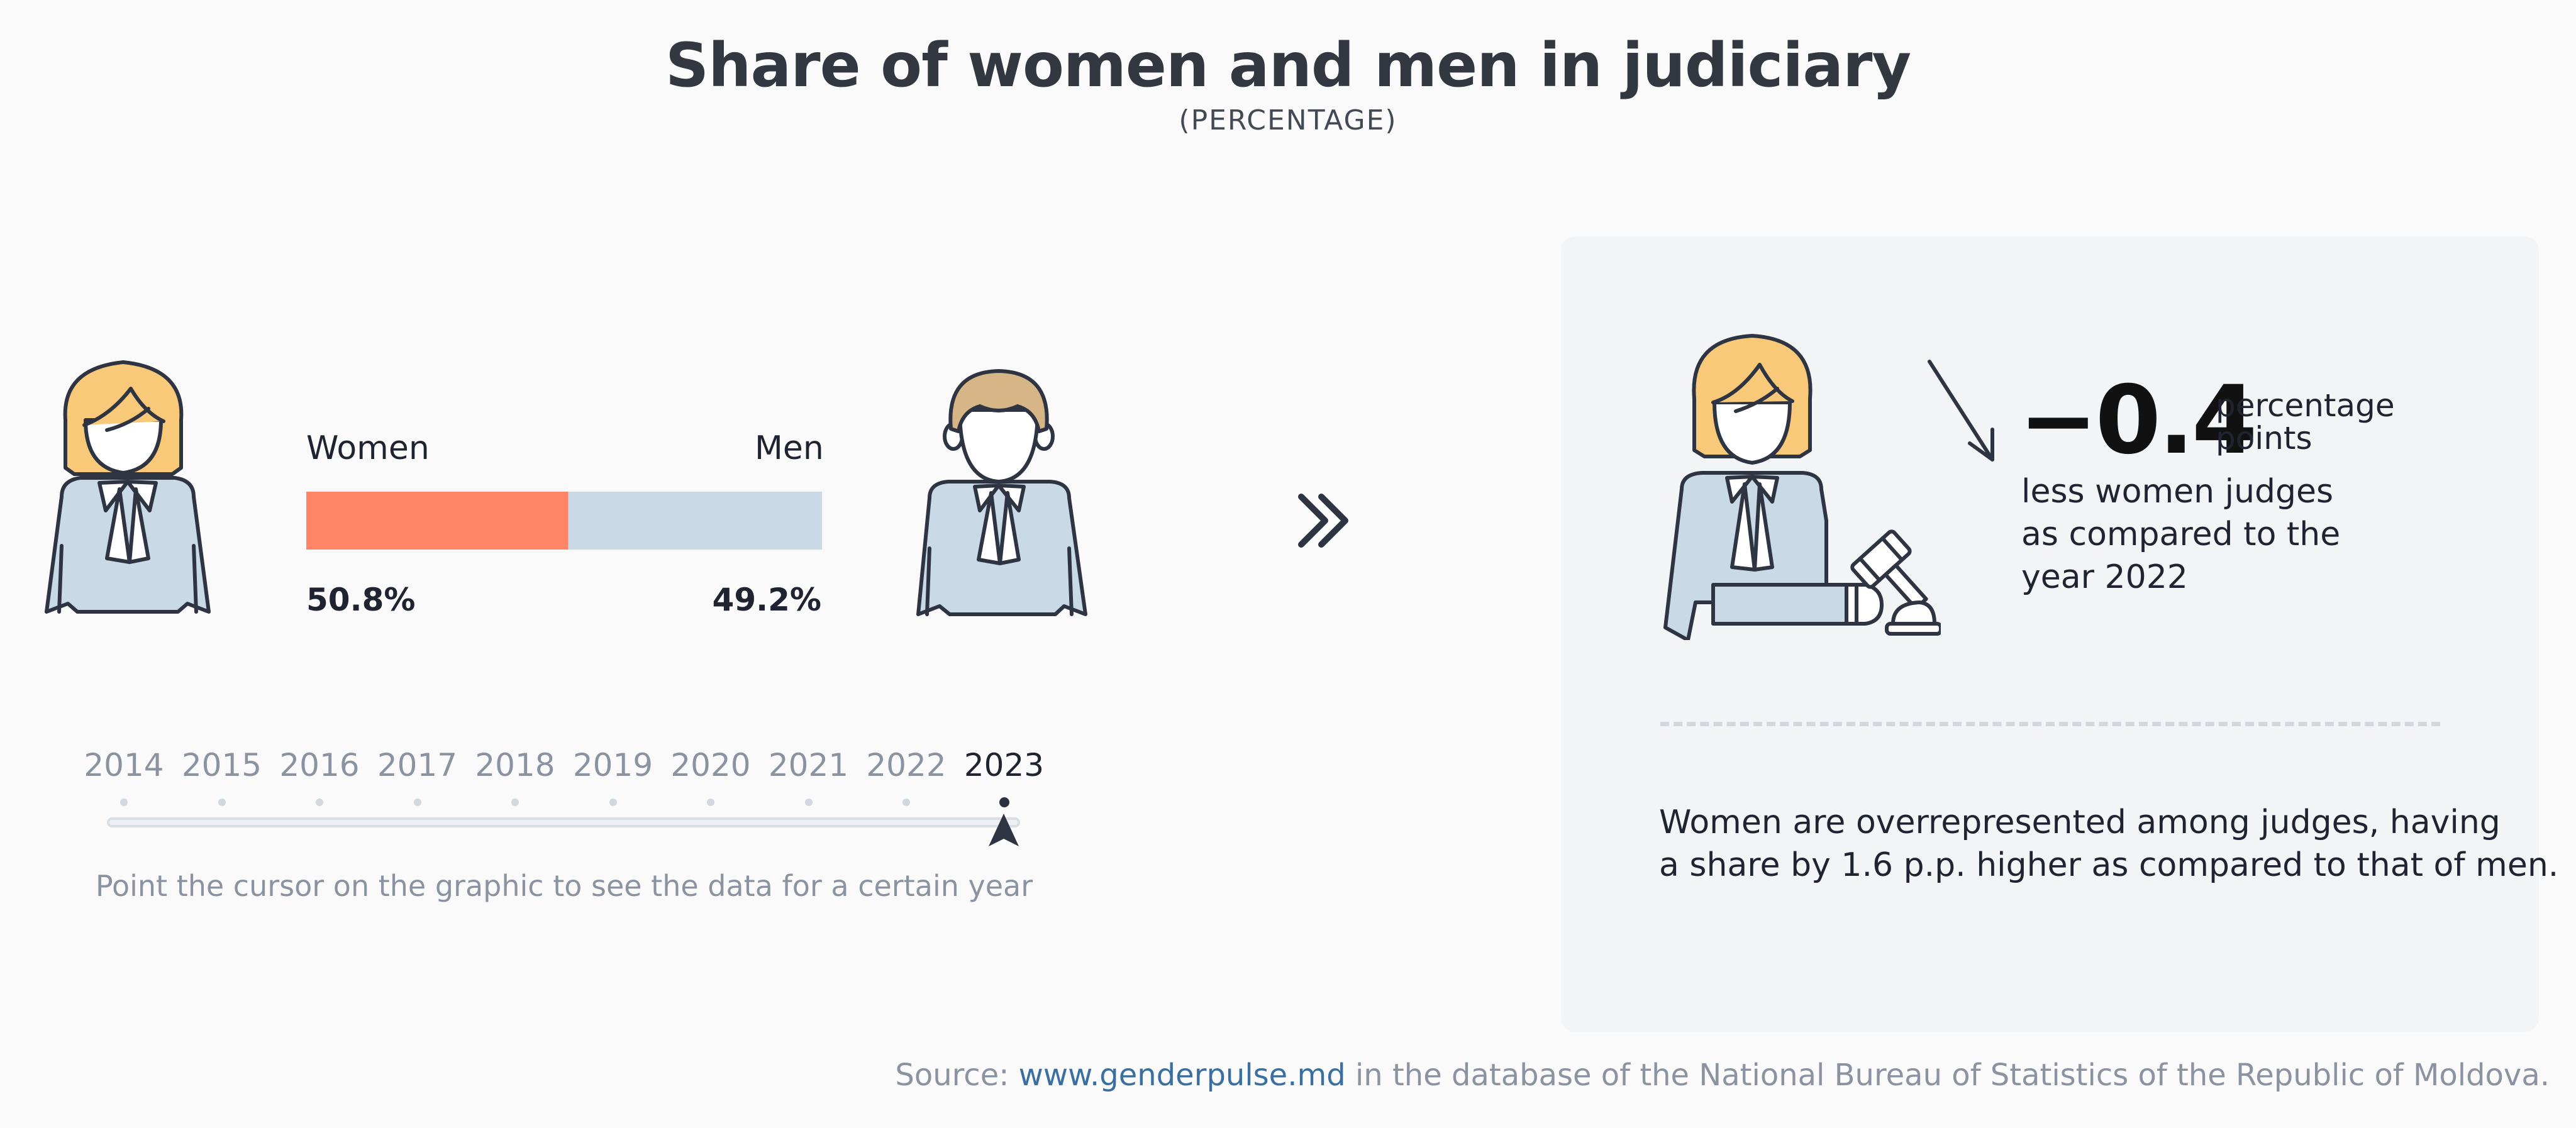  Describe the element at coordinates (2264, 438) in the screenshot. I see `change-unit-line-2: points` at that location.